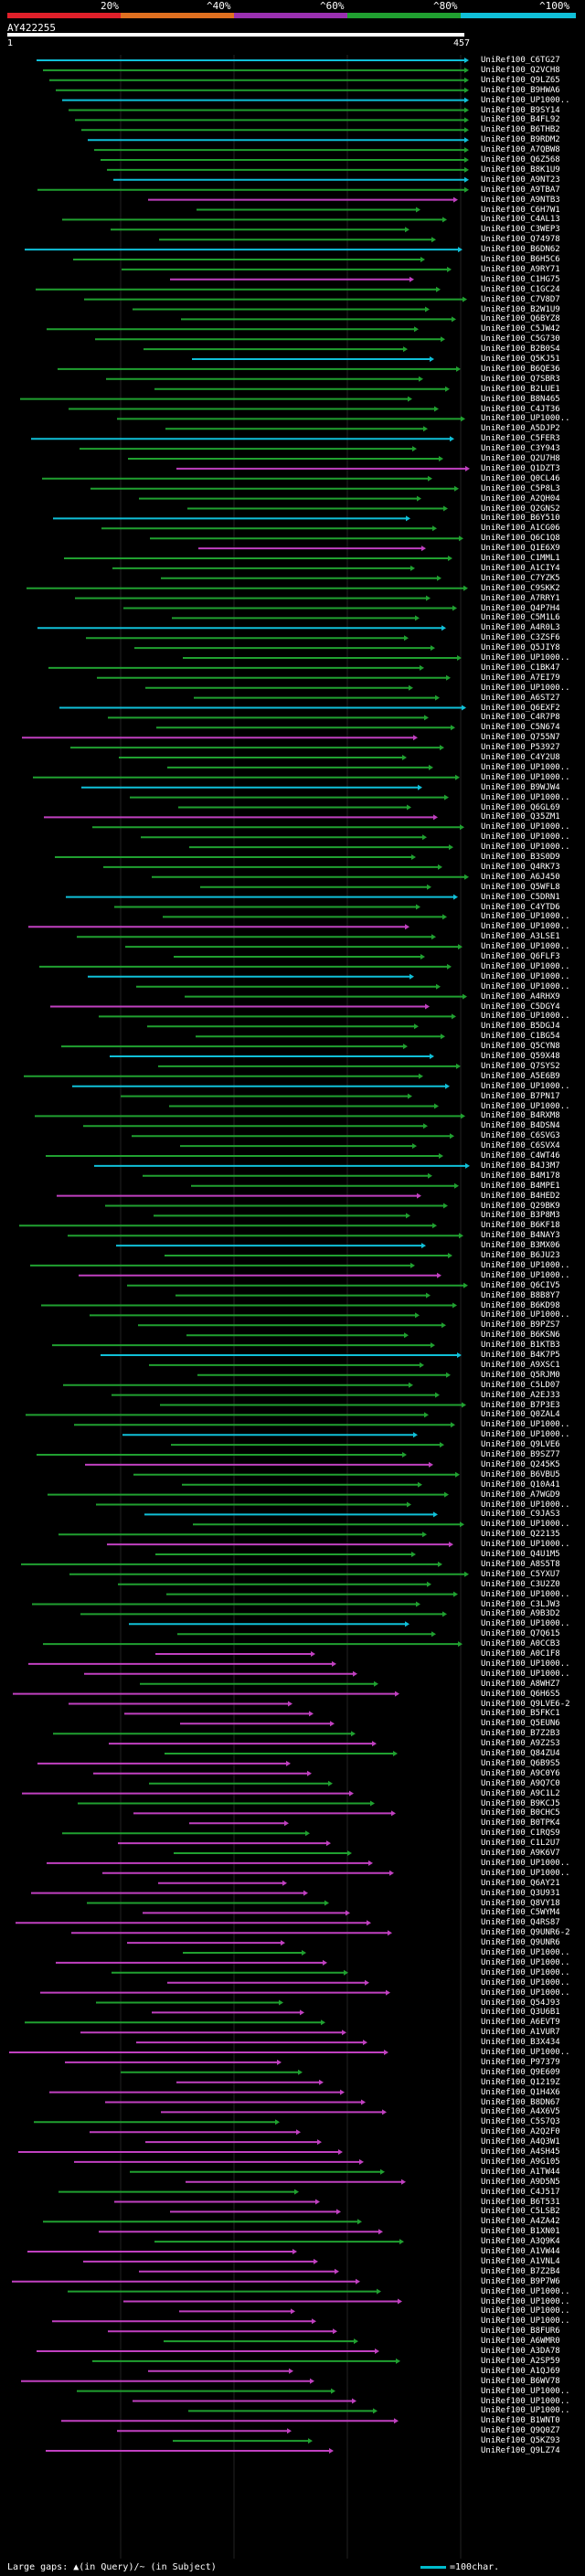 This screenshot has width=585, height=2576. I want to click on hit-label: UniRef100_C5G730, so click(520, 339).